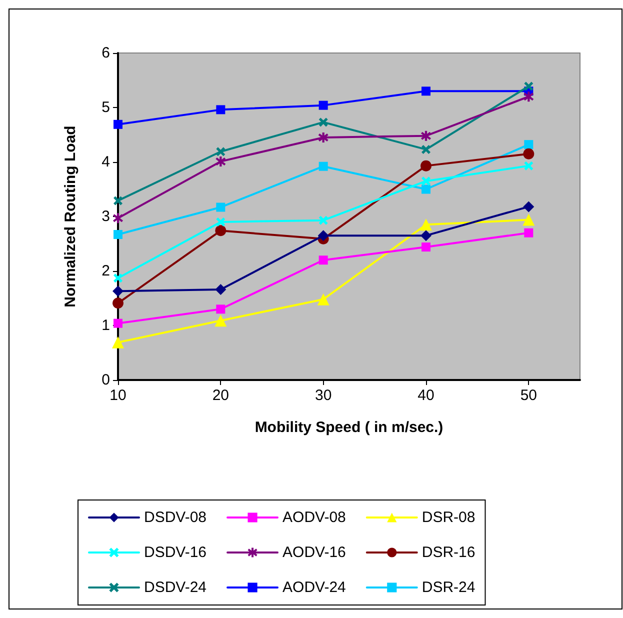 This screenshot has width=623, height=618. What do you see at coordinates (70, 217) in the screenshot?
I see `y-axis-title: Normalized Routing Load` at bounding box center [70, 217].